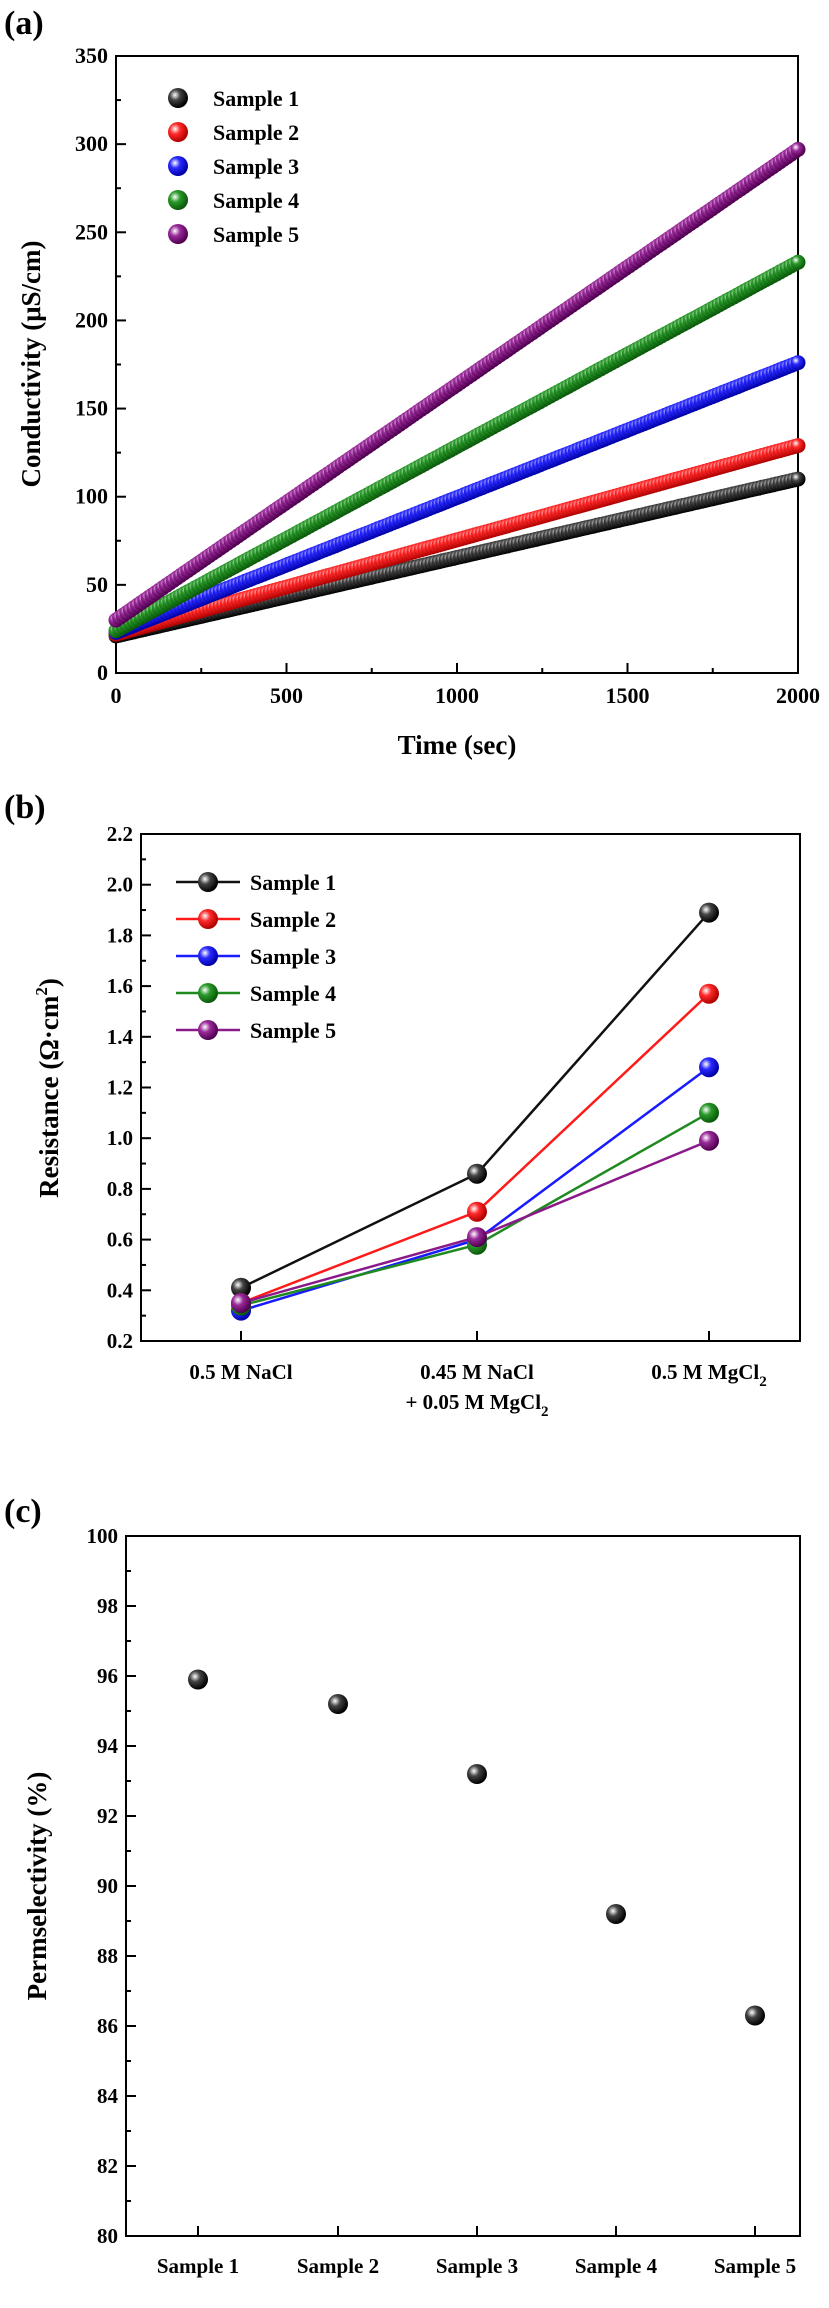 This screenshot has width=829, height=2308. I want to click on panel-b-xtick-label: 0.5 M NaCl, so click(240, 1372).